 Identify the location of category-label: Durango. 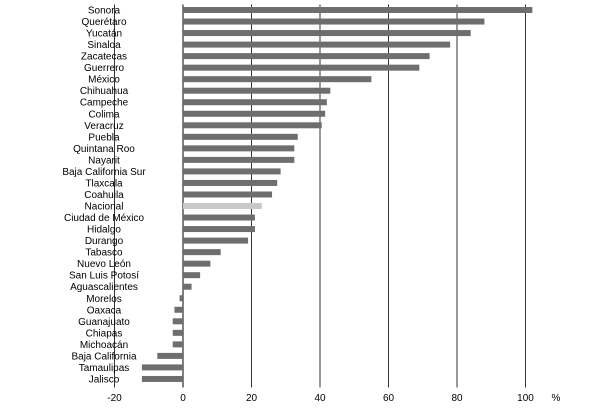
(104, 241).